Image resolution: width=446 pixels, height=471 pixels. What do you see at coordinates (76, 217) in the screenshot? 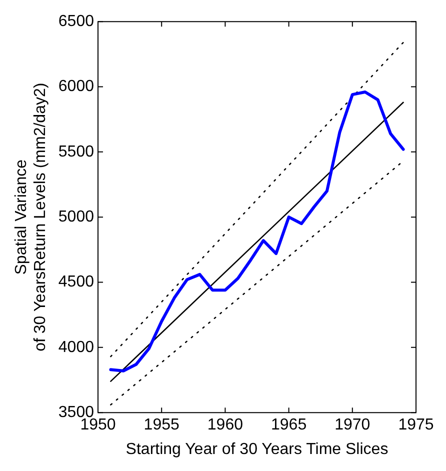
I see `y-tick-label: 5000` at bounding box center [76, 217].